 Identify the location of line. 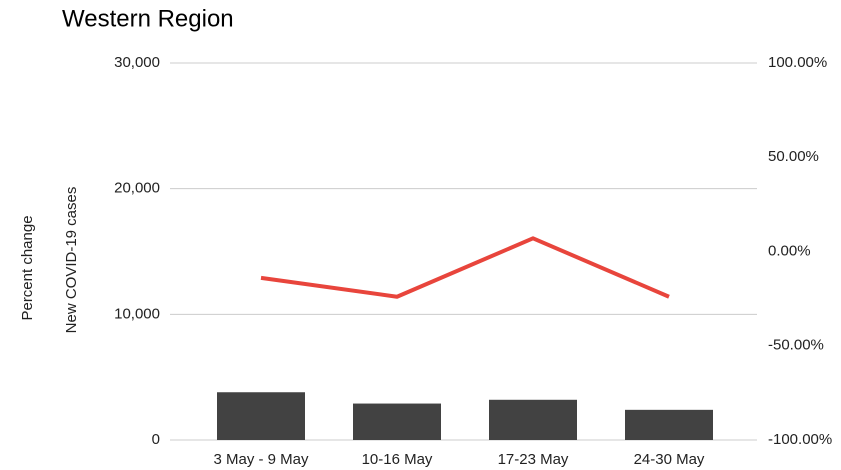
(465, 267).